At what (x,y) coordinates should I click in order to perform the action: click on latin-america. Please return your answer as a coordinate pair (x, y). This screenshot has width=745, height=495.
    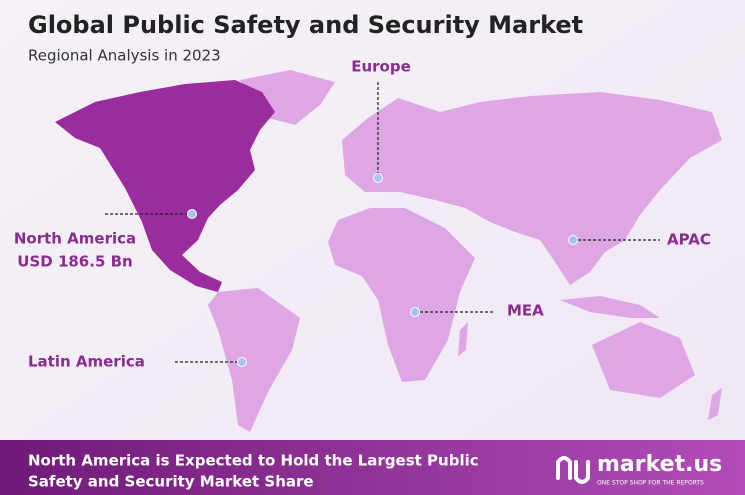
    Looking at the image, I should click on (254, 360).